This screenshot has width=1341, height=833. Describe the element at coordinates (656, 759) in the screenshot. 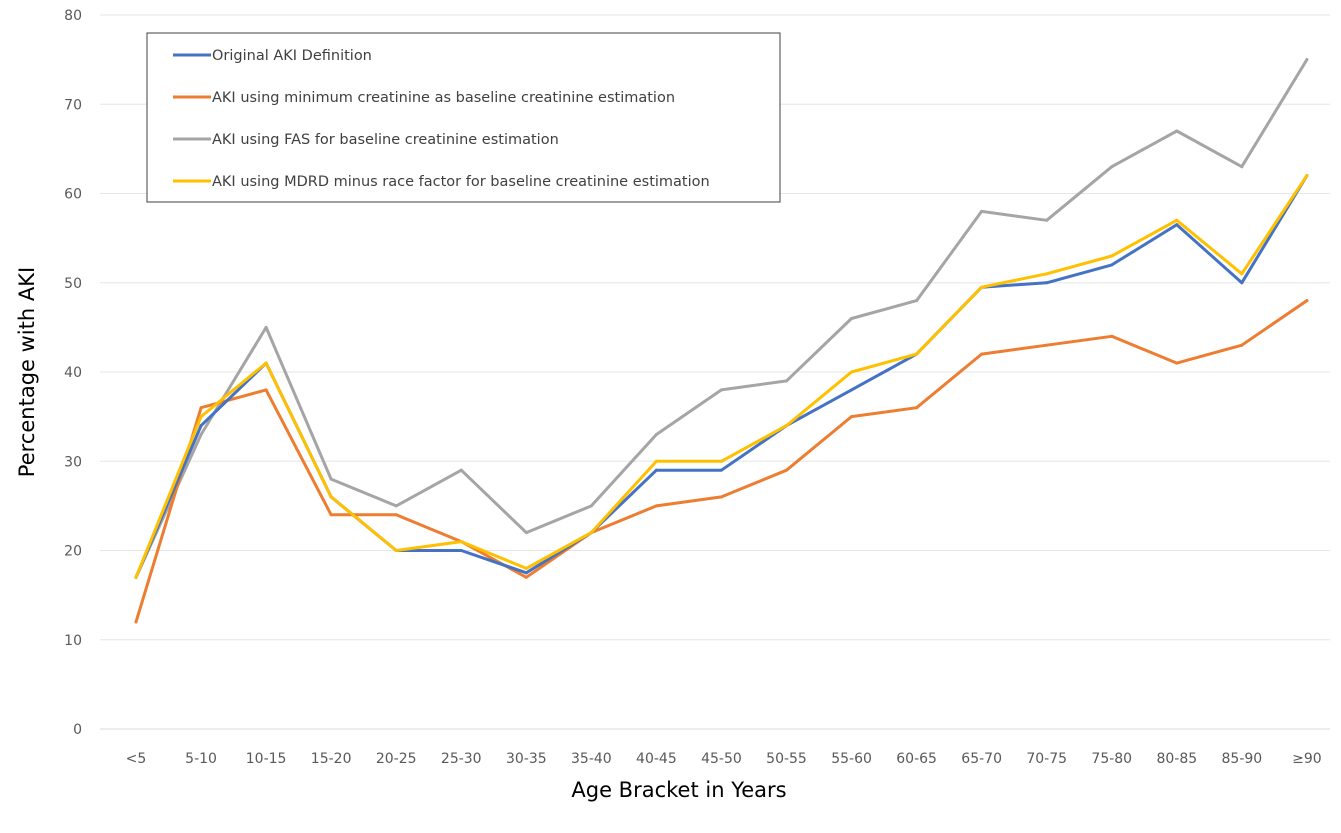

I see `x-tick-label: 40-45` at that location.